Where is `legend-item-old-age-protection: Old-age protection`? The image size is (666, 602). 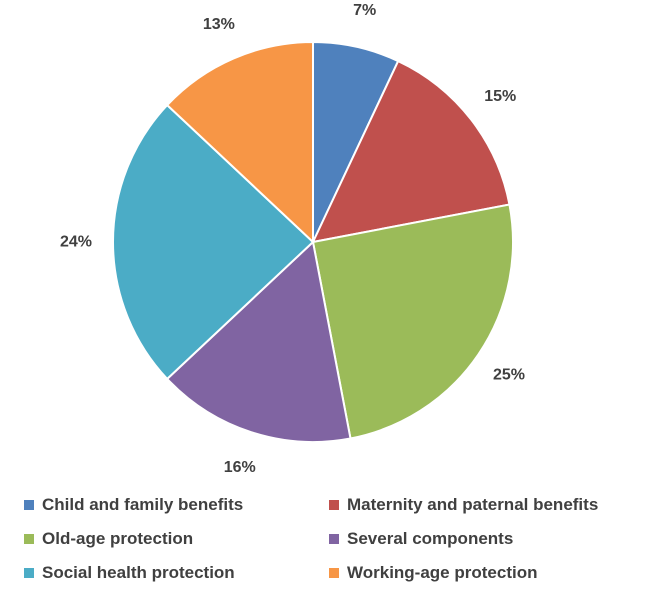 legend-item-old-age-protection: Old-age protection is located at coordinates (176, 538).